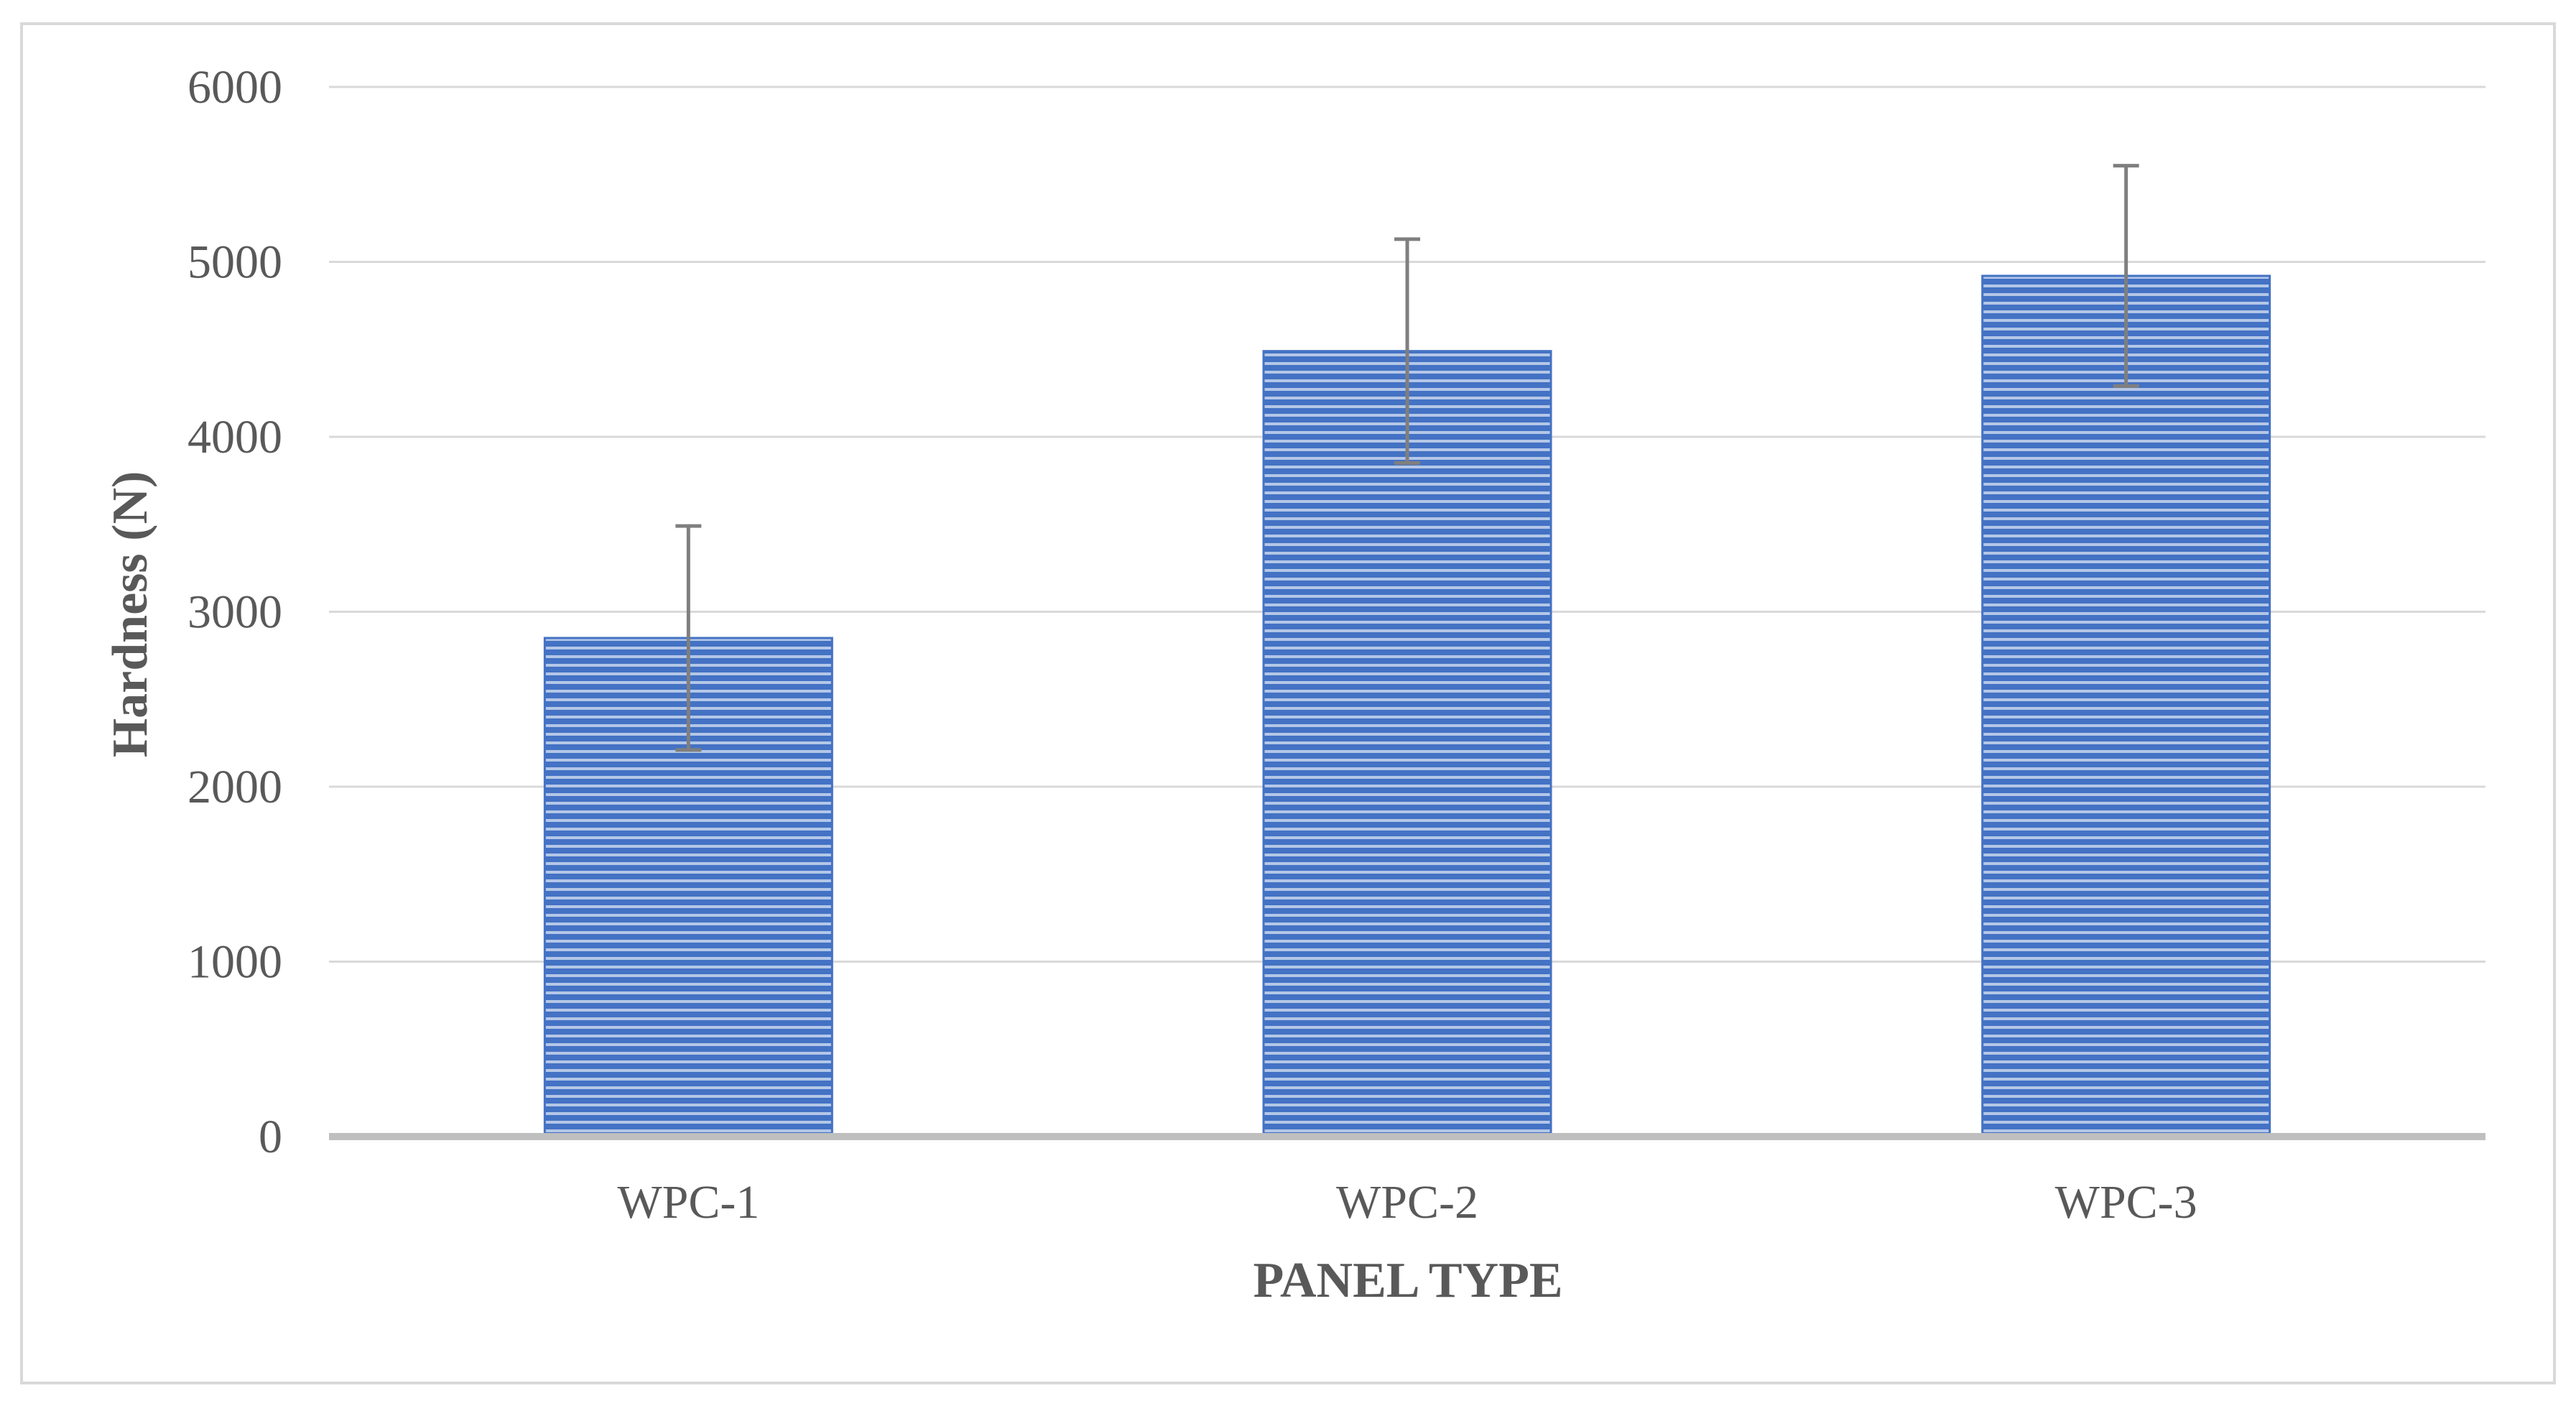 This screenshot has height=1406, width=2576. Describe the element at coordinates (2126, 1202) in the screenshot. I see `x-tick-label: WPC-3` at that location.